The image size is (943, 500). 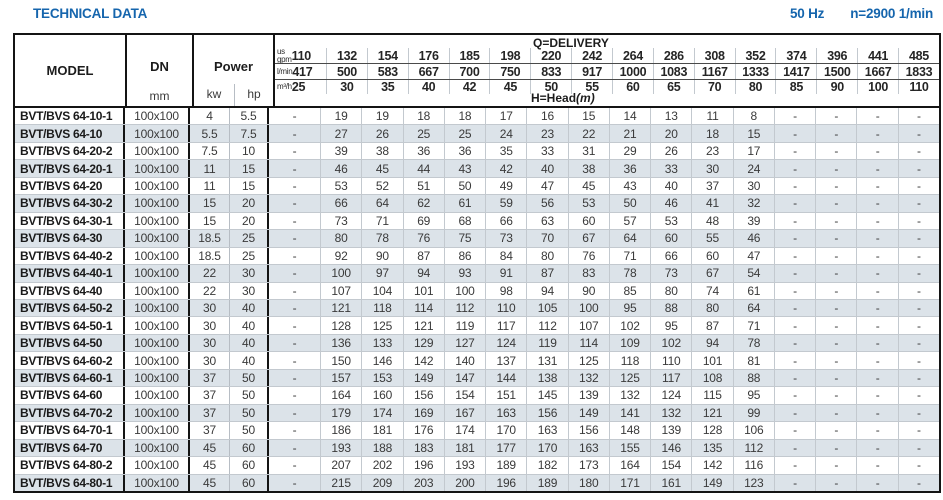 What do you see at coordinates (546, 221) in the screenshot?
I see `head-value-cell: 63` at bounding box center [546, 221].